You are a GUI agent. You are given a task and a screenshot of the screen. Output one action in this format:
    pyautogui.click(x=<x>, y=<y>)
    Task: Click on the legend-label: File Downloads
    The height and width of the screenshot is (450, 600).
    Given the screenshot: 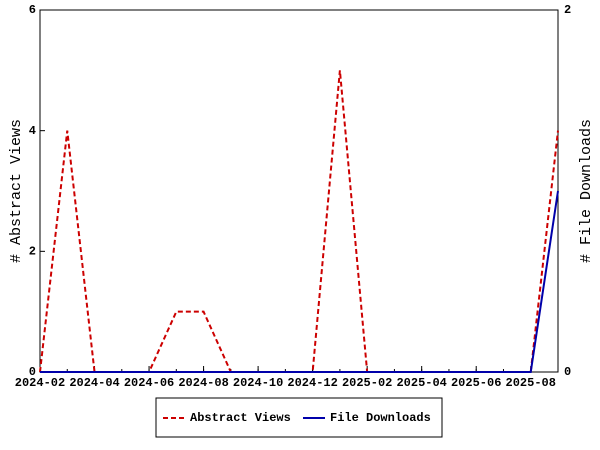 What is the action you would take?
    pyautogui.click(x=380, y=418)
    